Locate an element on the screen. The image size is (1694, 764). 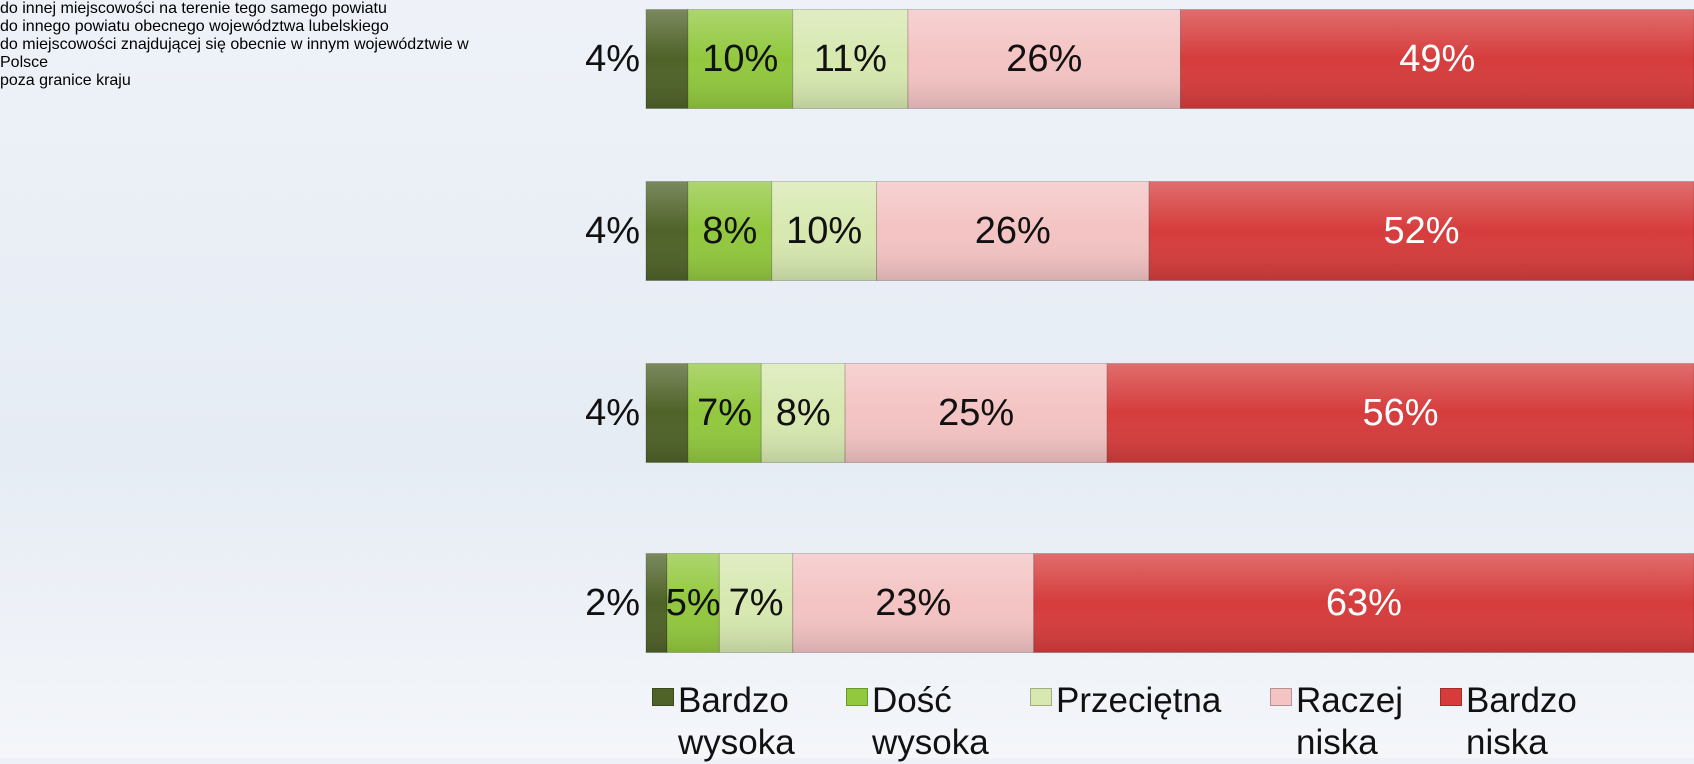
value-label: 63% is located at coordinates (1364, 603).